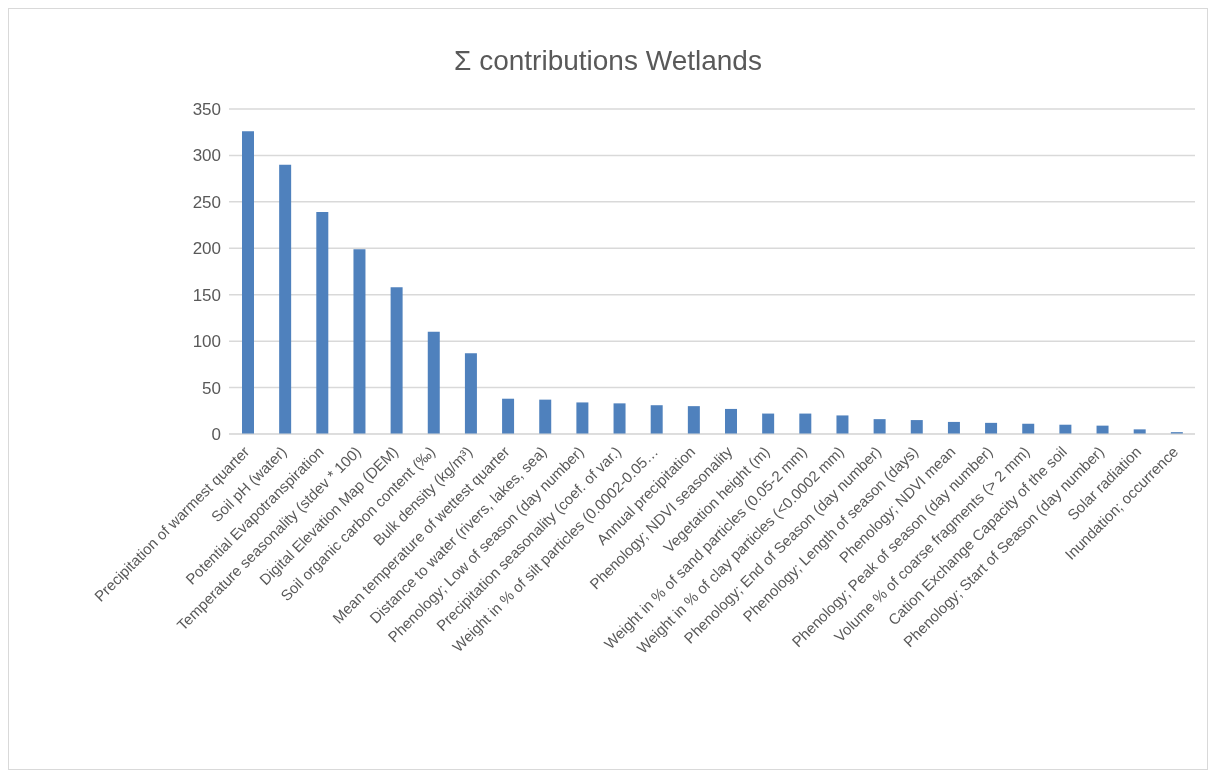 Image resolution: width=1216 pixels, height=778 pixels. Describe the element at coordinates (206, 110) in the screenshot. I see `y-tick-label: 350` at that location.